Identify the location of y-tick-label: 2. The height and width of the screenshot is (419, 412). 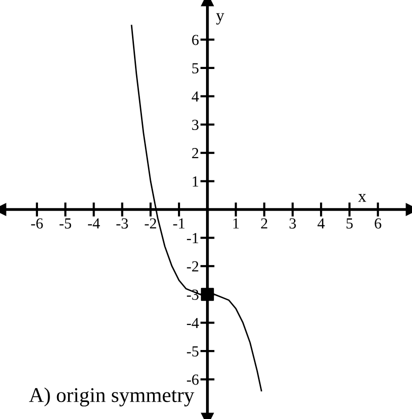
(195, 153).